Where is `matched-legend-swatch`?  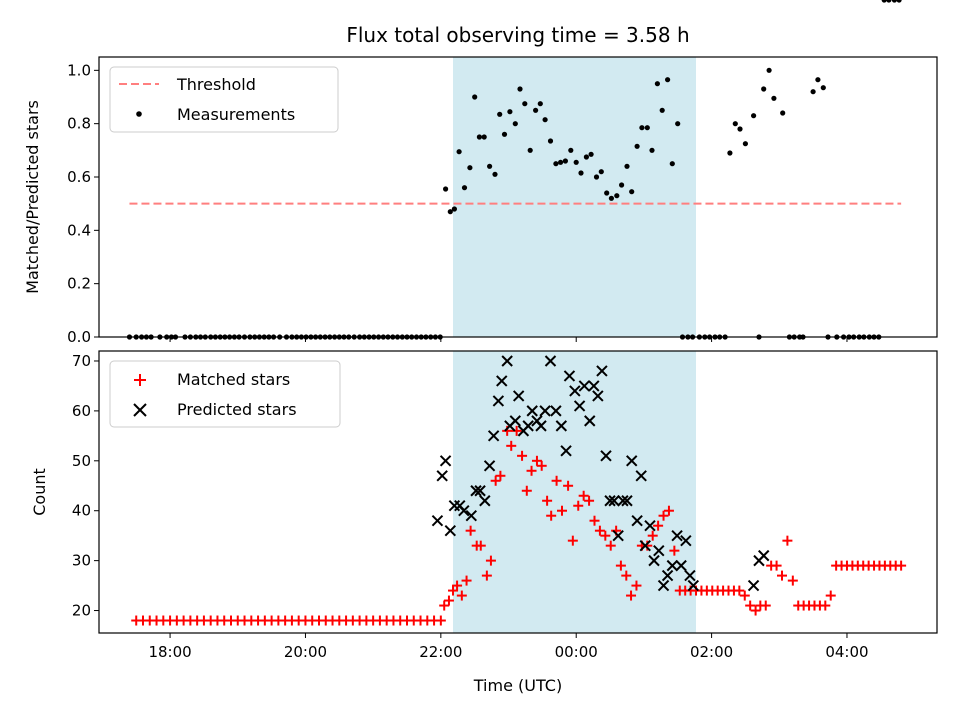
matched-legend-swatch is located at coordinates (140, 380).